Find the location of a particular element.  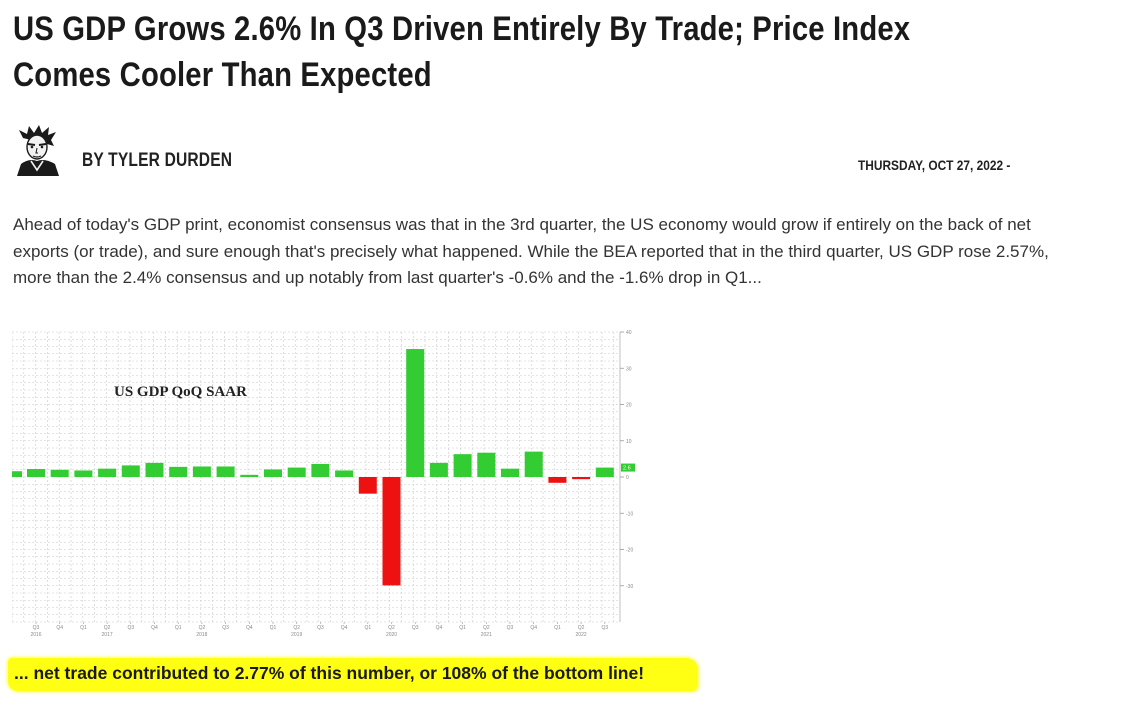

y-tick-label: -10 is located at coordinates (629, 514).